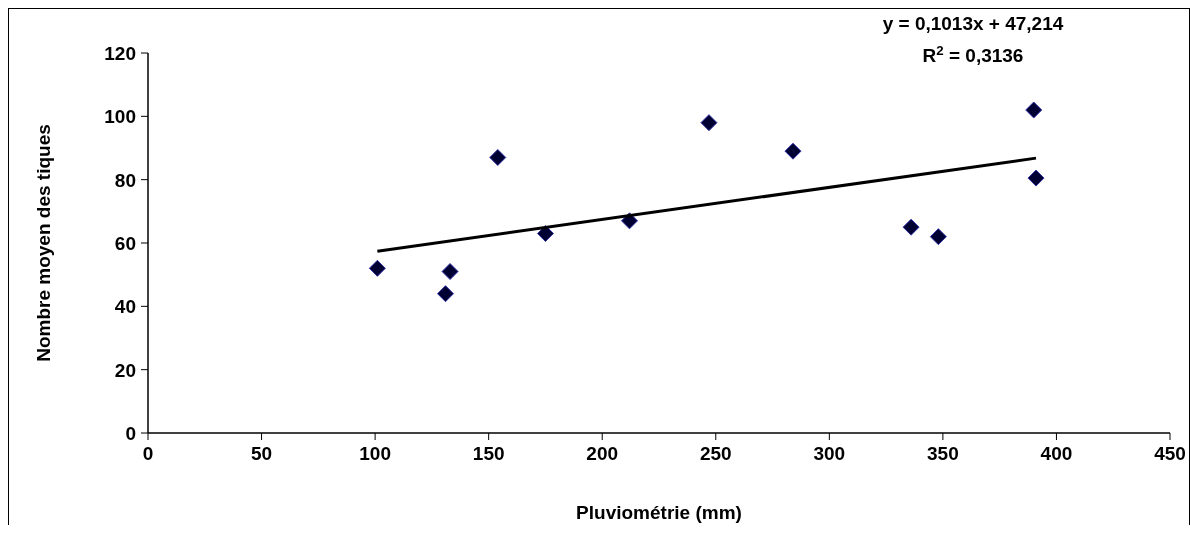  I want to click on y-tick-label: 40, so click(125, 307).